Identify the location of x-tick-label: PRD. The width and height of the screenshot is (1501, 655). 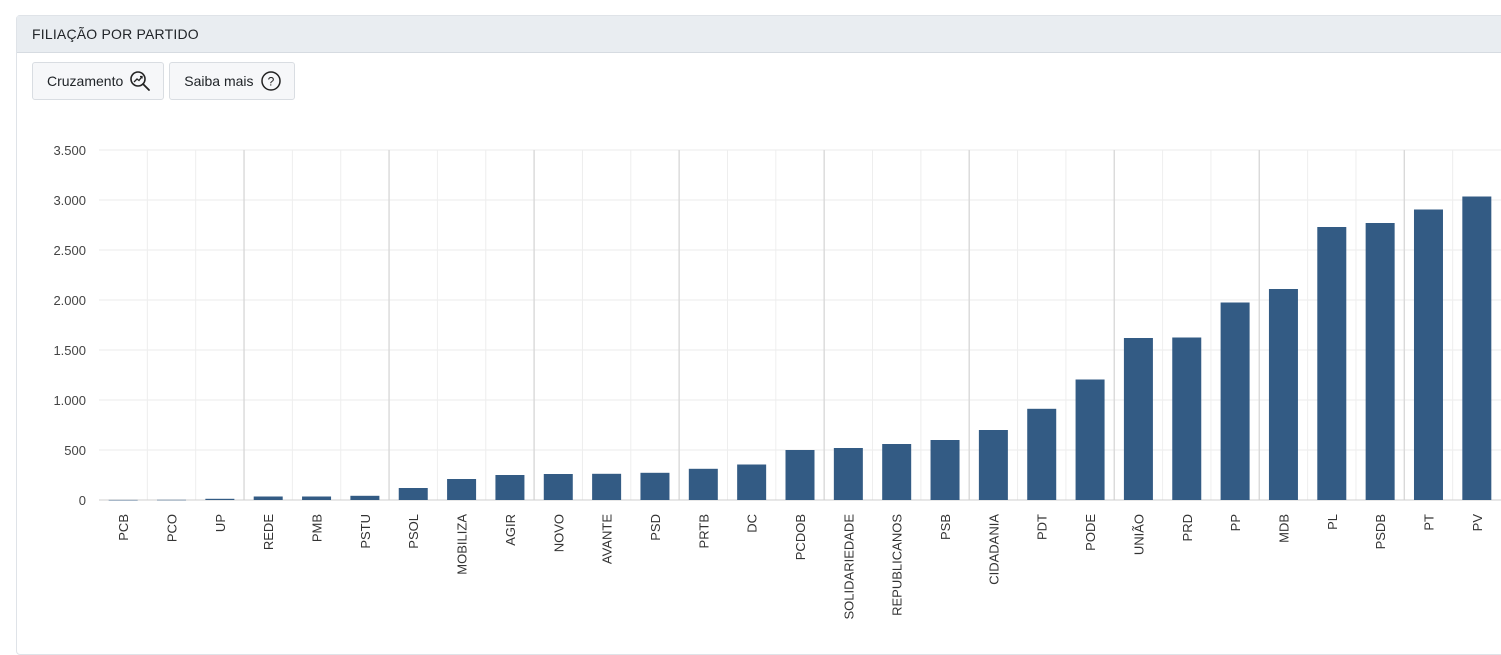
(1187, 527).